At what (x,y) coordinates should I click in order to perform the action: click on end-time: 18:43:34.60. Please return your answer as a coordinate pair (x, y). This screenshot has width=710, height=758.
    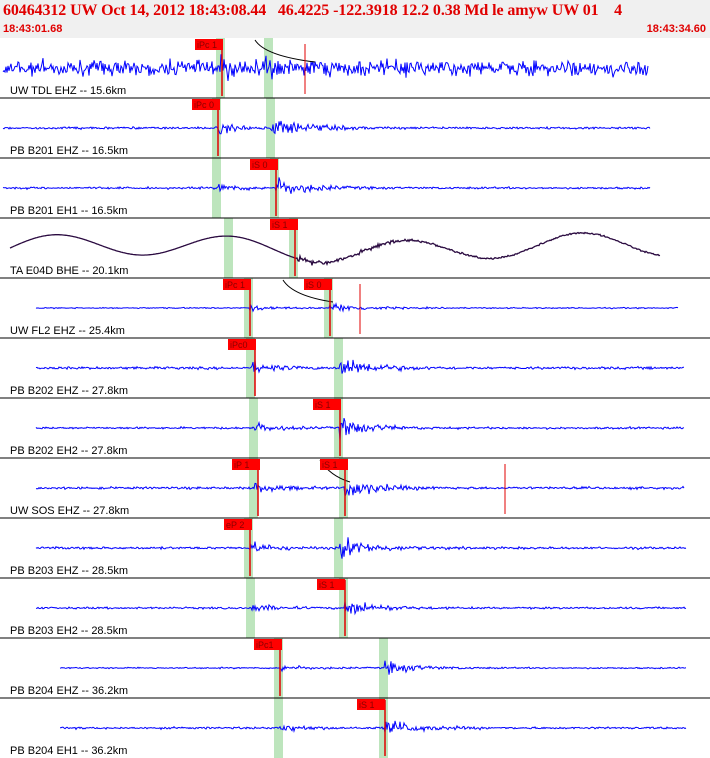
    Looking at the image, I should click on (676, 29).